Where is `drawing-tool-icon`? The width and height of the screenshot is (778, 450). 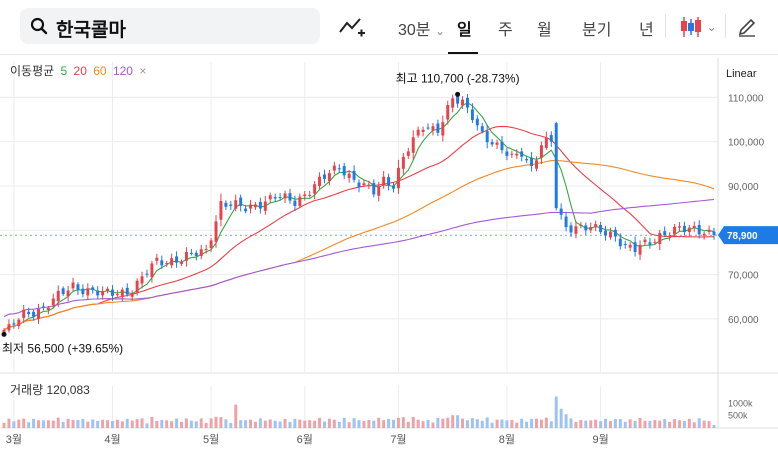
drawing-tool-icon is located at coordinates (352, 27).